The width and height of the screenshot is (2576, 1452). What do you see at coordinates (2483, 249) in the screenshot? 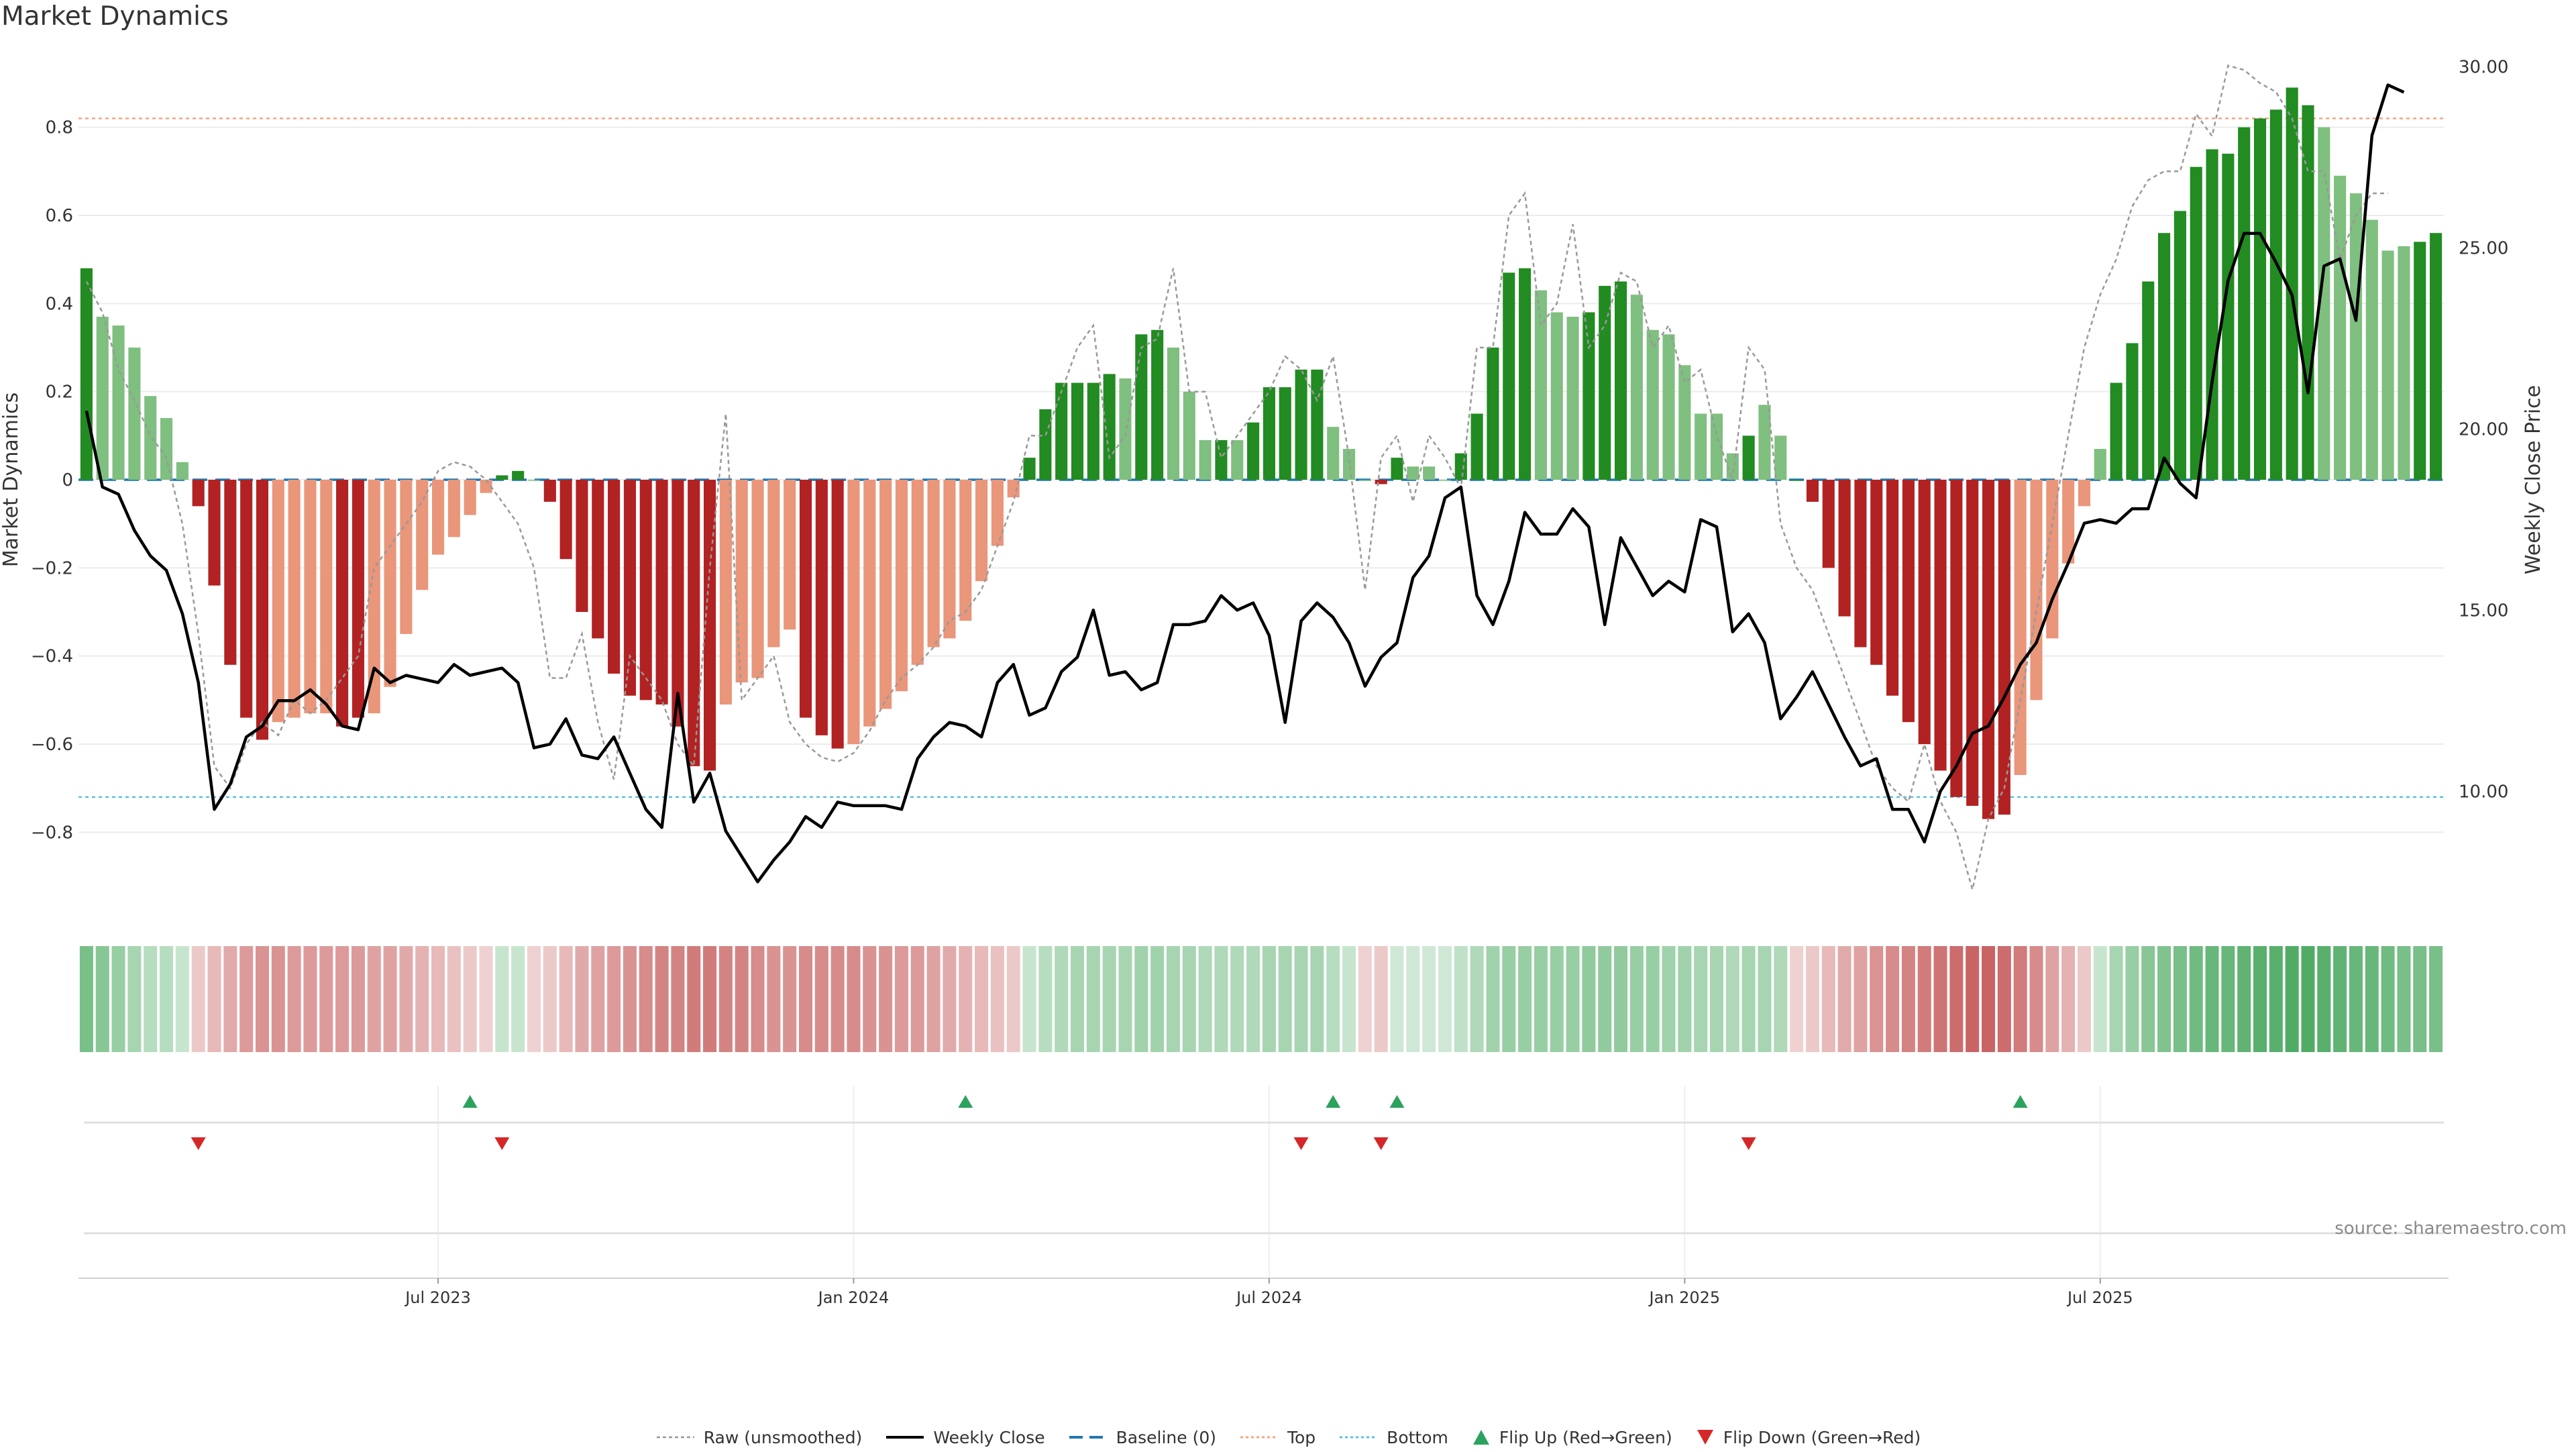
I see `y2-tick-label: 25.00` at bounding box center [2483, 249].